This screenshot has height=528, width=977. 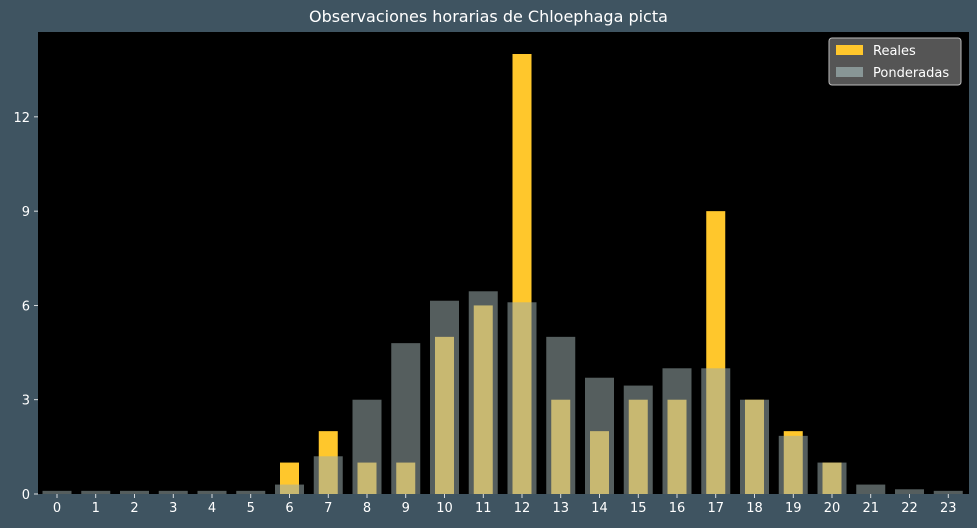 I want to click on x-tick-label-17: 17, so click(x=715, y=508).